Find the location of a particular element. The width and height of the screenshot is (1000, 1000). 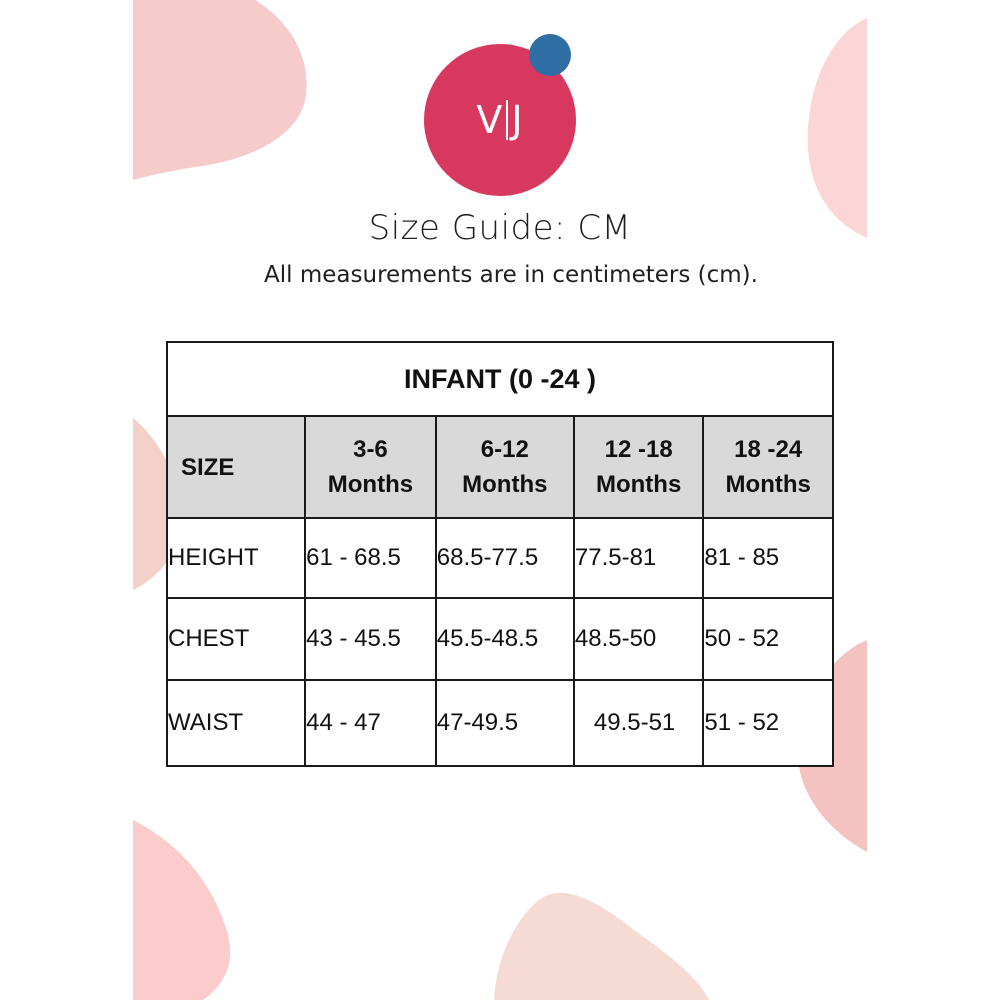

table-title: INFANT (0 -24 ) is located at coordinates (500, 379).